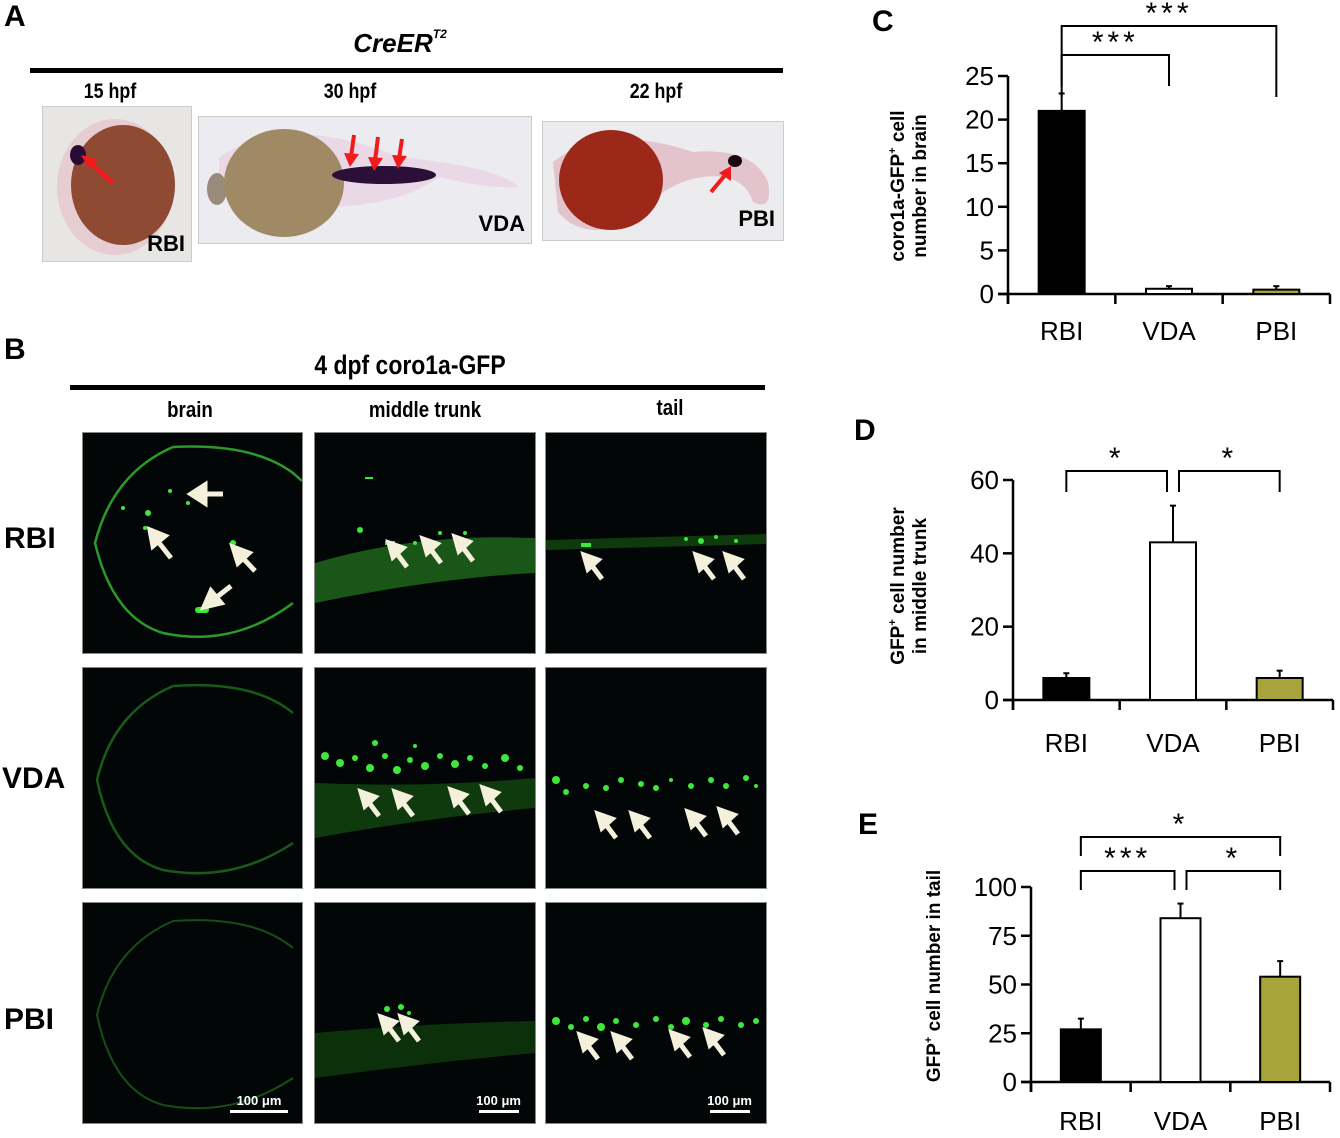  What do you see at coordinates (1002, 936) in the screenshot?
I see `y-tick-label: 75` at bounding box center [1002, 936].